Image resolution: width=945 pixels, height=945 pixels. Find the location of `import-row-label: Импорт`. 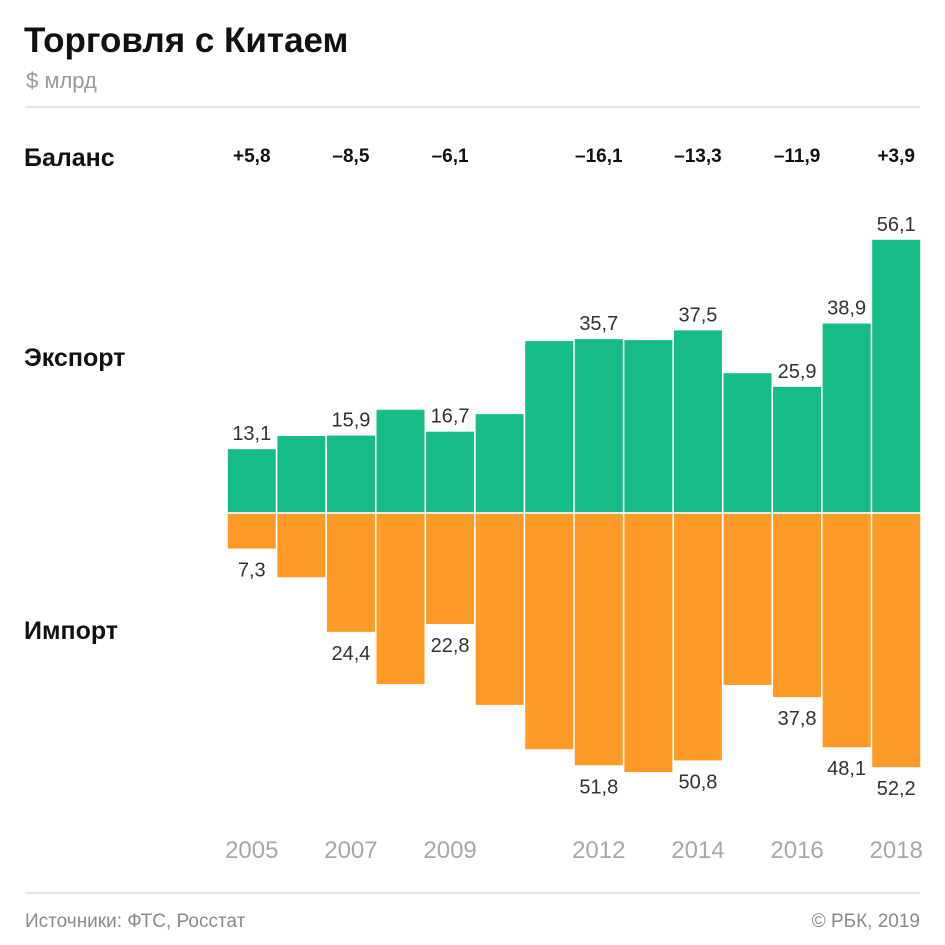

import-row-label: Импорт is located at coordinates (71, 631).